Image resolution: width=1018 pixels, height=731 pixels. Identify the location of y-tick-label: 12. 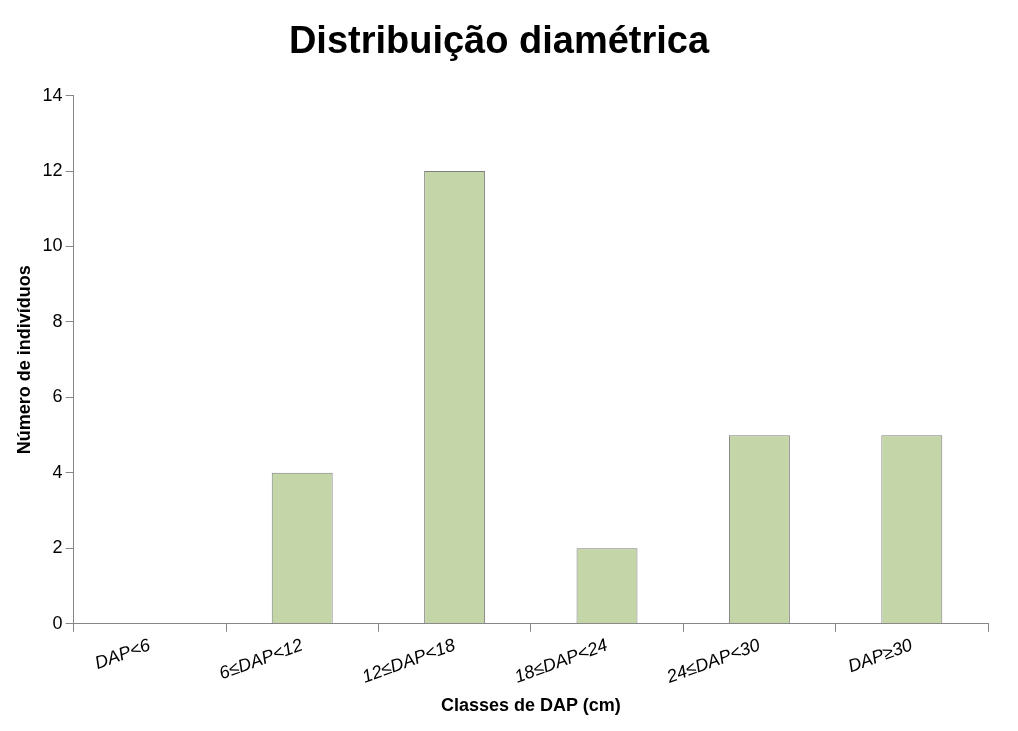
(52, 170).